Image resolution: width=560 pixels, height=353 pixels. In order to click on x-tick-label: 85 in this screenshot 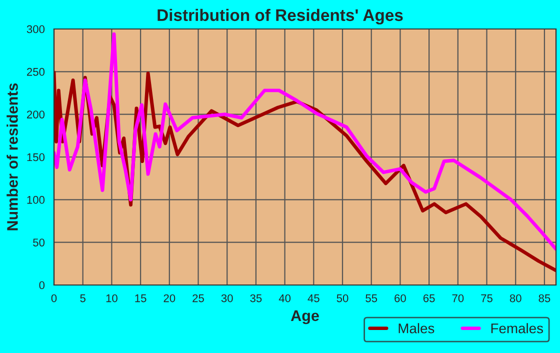, I will do `click(544, 298)`.